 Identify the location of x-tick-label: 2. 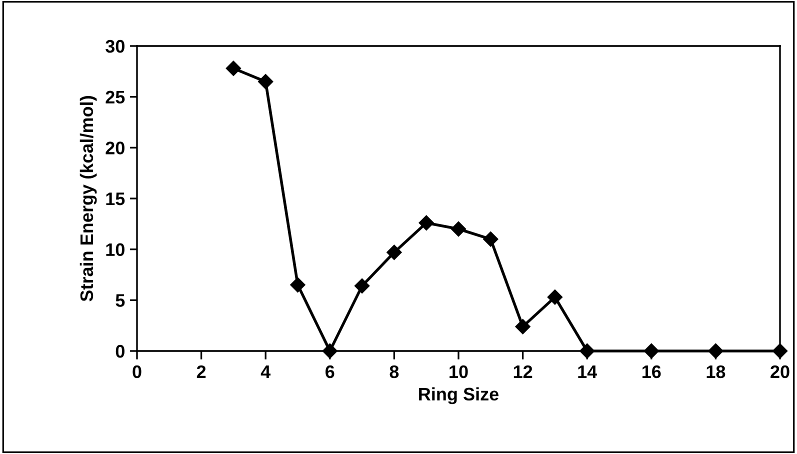
(201, 371).